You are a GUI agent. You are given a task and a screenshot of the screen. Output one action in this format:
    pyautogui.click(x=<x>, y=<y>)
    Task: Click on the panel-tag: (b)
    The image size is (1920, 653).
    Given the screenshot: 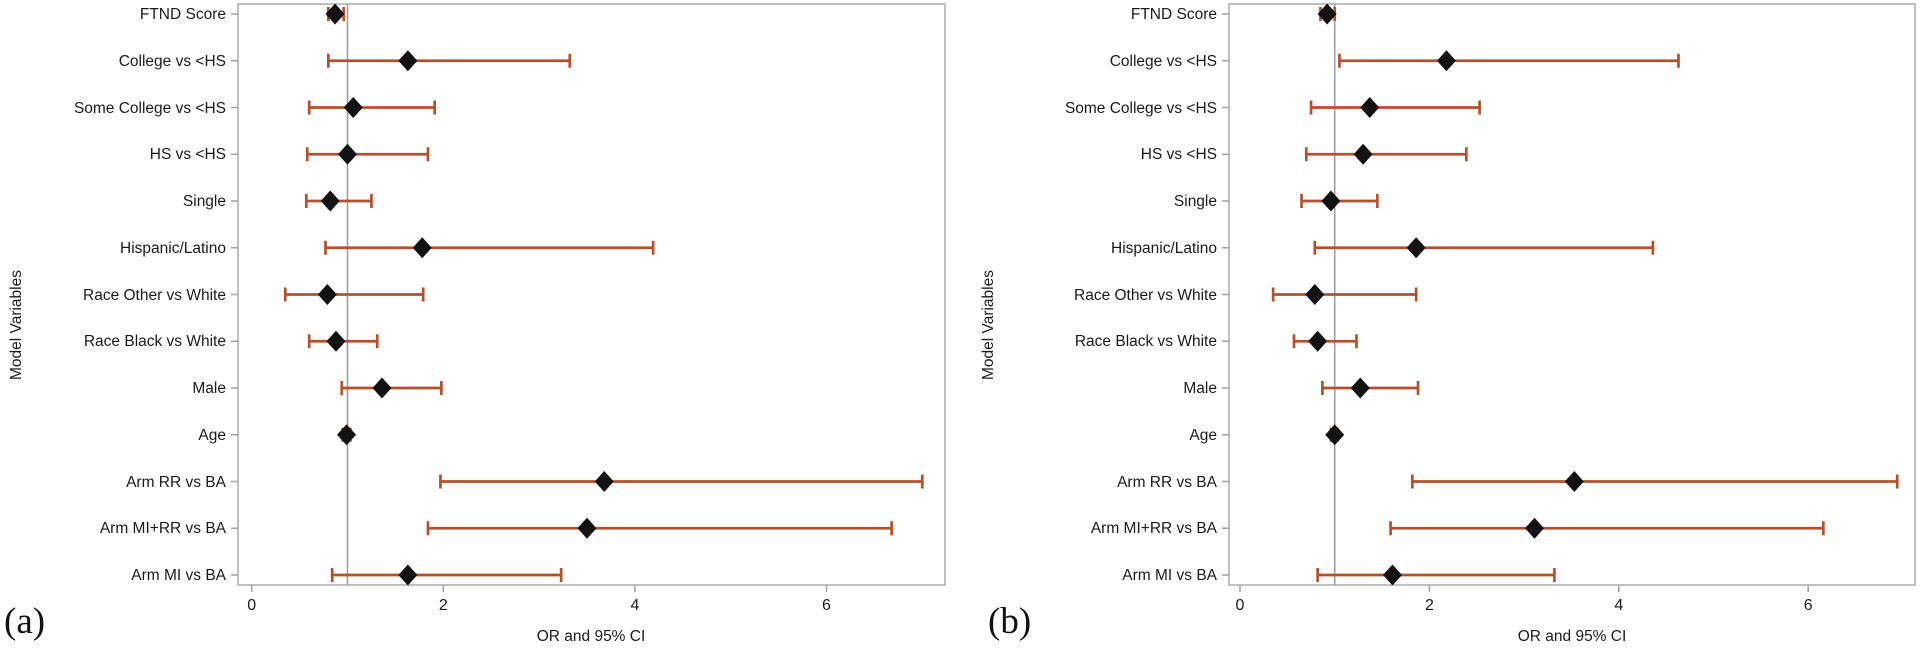 What is the action you would take?
    pyautogui.click(x=1010, y=621)
    